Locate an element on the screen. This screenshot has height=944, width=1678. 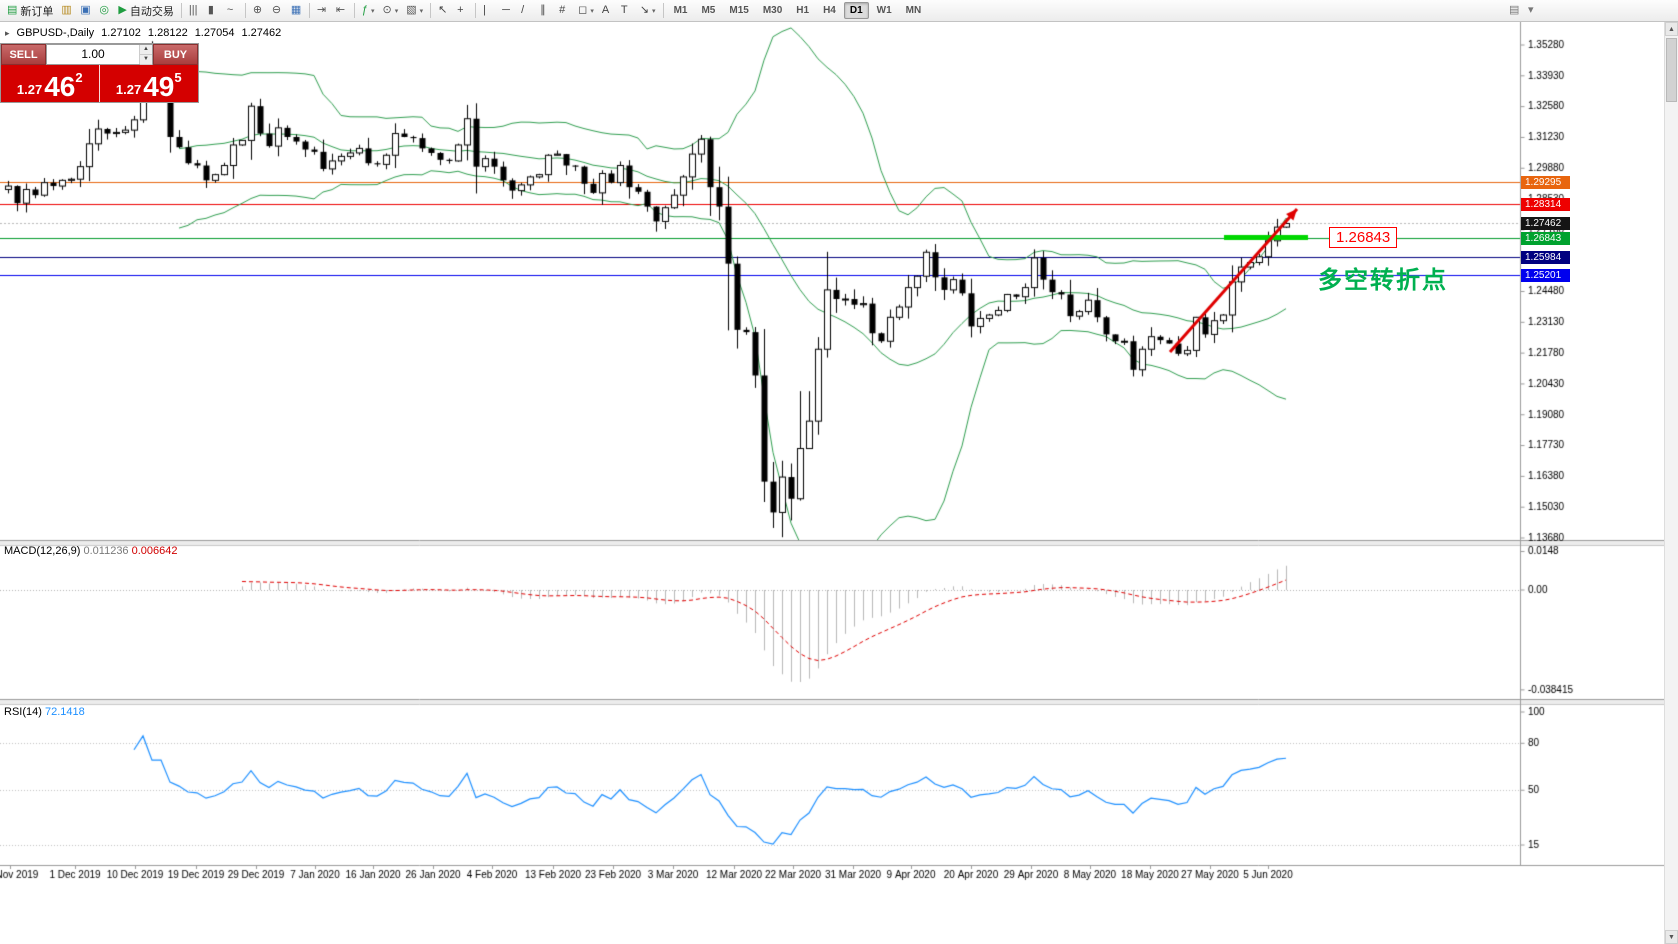
text-button: A is located at coordinates (607, 10).